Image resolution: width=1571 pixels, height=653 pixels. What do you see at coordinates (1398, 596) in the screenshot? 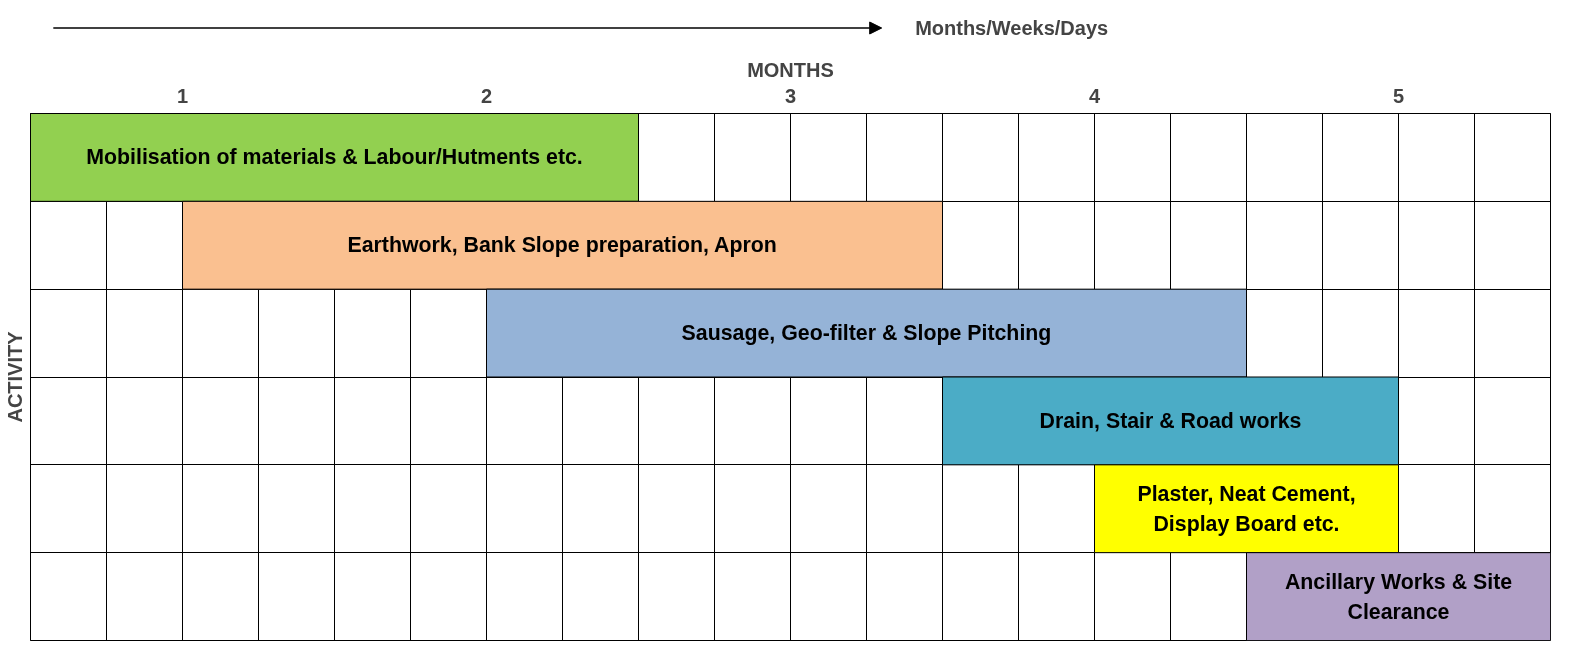
I see `y-tick-label: Ancillary Works & Site Clearance` at bounding box center [1398, 596].